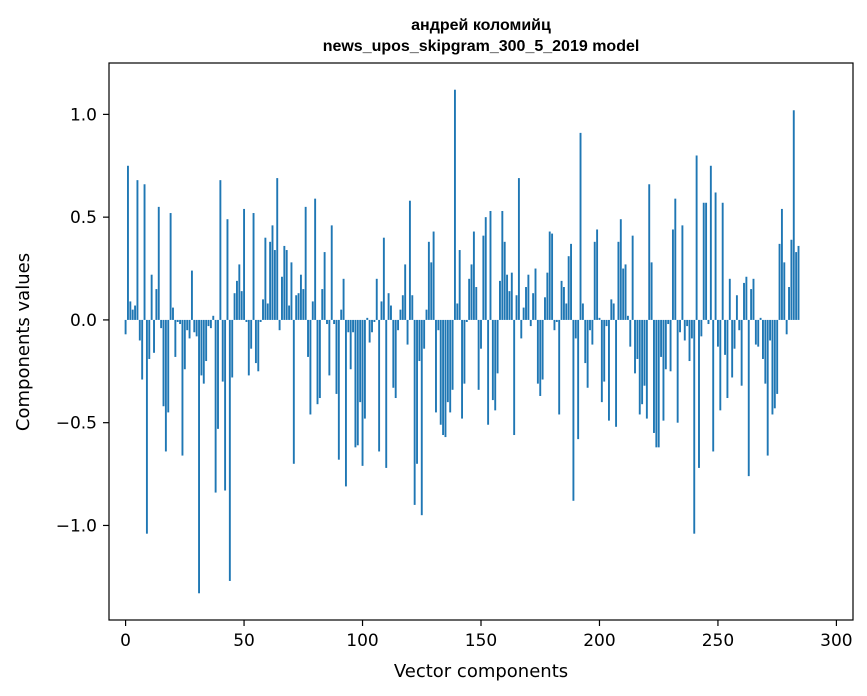  Describe the element at coordinates (718, 641) in the screenshot. I see `x-tick-label: 250` at that location.